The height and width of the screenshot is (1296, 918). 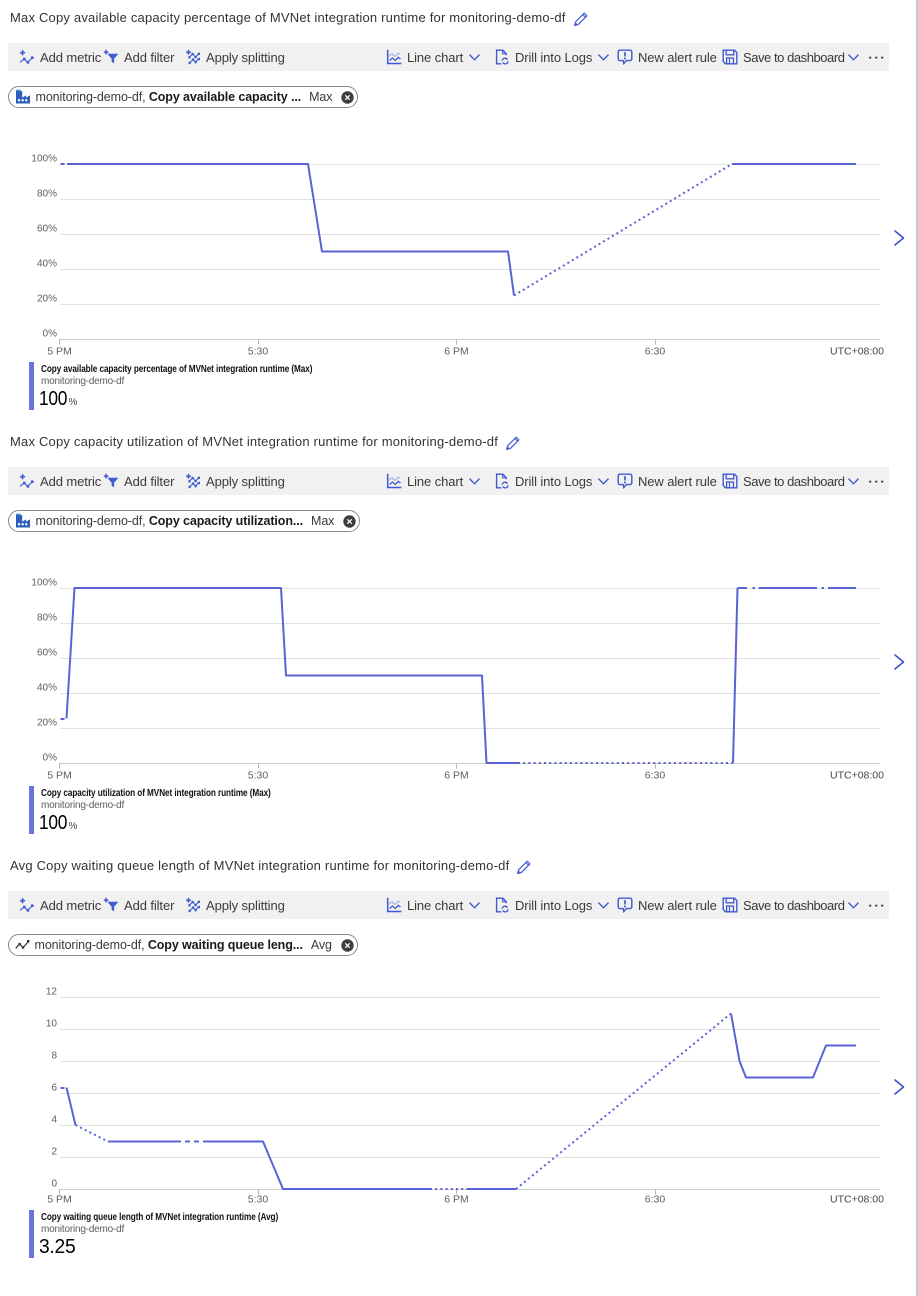 What do you see at coordinates (52, 992) in the screenshot?
I see `svg-text: 12` at bounding box center [52, 992].